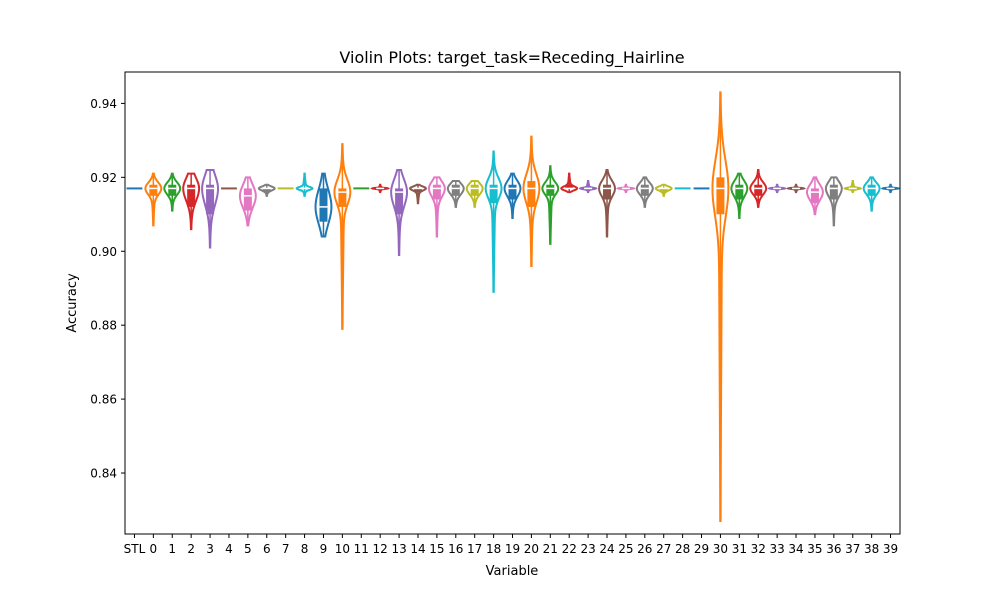  I want to click on x-tick-label: 12, so click(380, 549).